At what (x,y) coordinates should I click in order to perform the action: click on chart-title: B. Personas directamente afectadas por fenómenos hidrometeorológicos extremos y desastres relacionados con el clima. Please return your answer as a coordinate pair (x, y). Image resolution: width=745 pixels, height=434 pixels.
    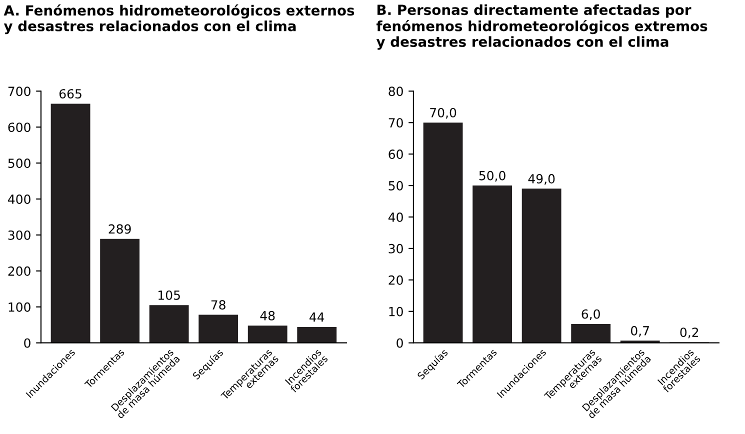
    Looking at the image, I should click on (542, 27).